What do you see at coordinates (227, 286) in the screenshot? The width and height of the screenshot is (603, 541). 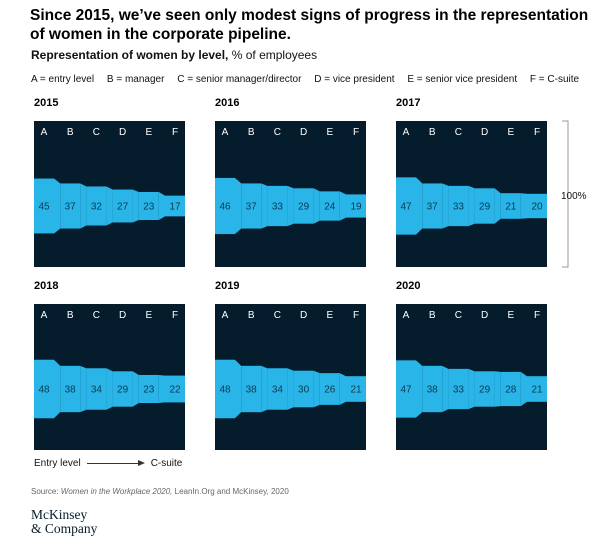 I see `panel-year-label: 2019` at bounding box center [227, 286].